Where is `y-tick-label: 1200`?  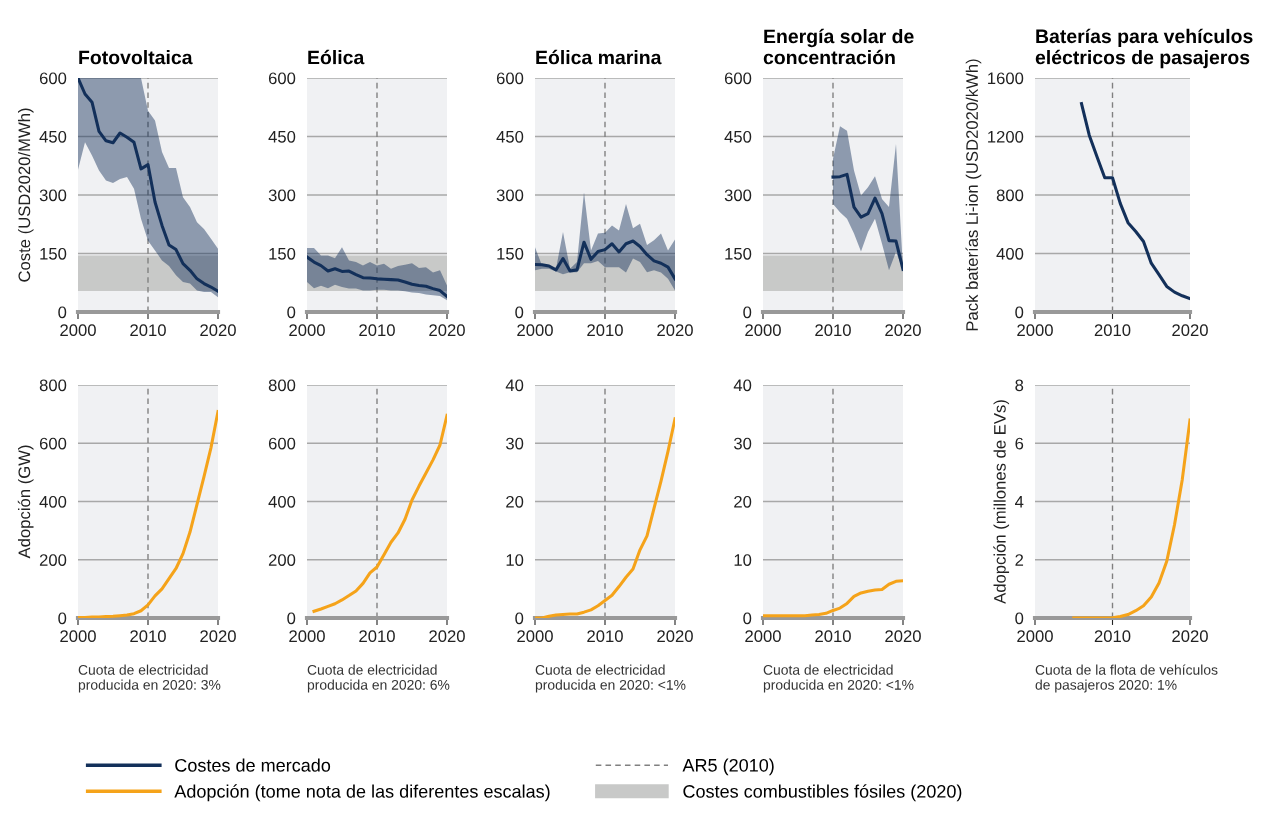 y-tick-label: 1200 is located at coordinates (1006, 136).